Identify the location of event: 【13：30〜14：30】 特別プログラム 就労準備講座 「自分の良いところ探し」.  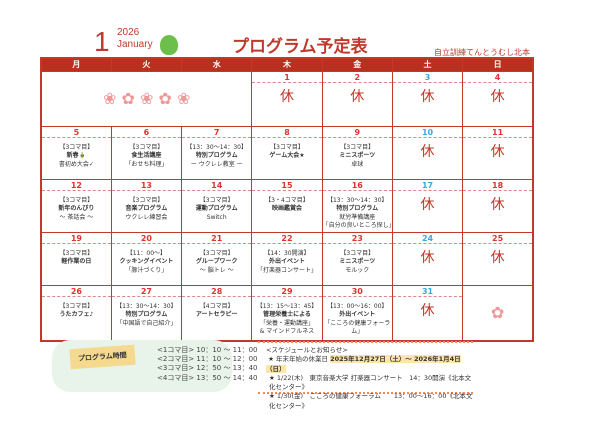
(359, 211).